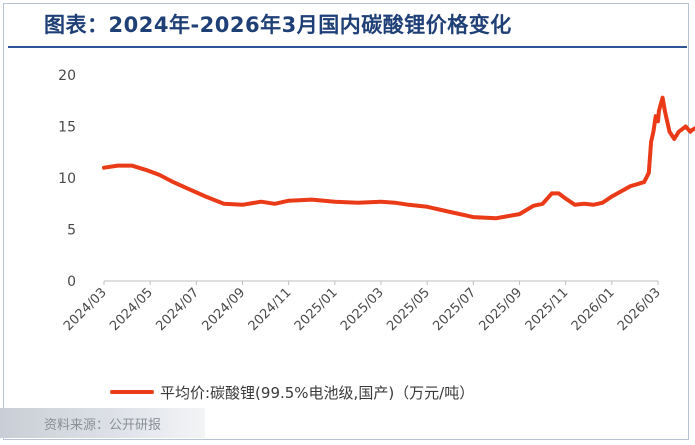  Describe the element at coordinates (131, 309) in the screenshot. I see `x-tick-label: 2024/05` at that location.